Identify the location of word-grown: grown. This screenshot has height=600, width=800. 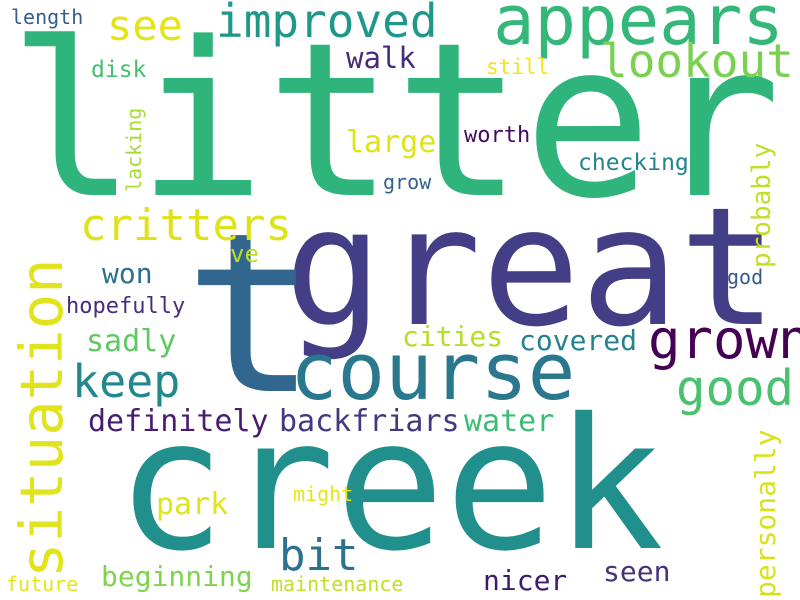
(724, 339).